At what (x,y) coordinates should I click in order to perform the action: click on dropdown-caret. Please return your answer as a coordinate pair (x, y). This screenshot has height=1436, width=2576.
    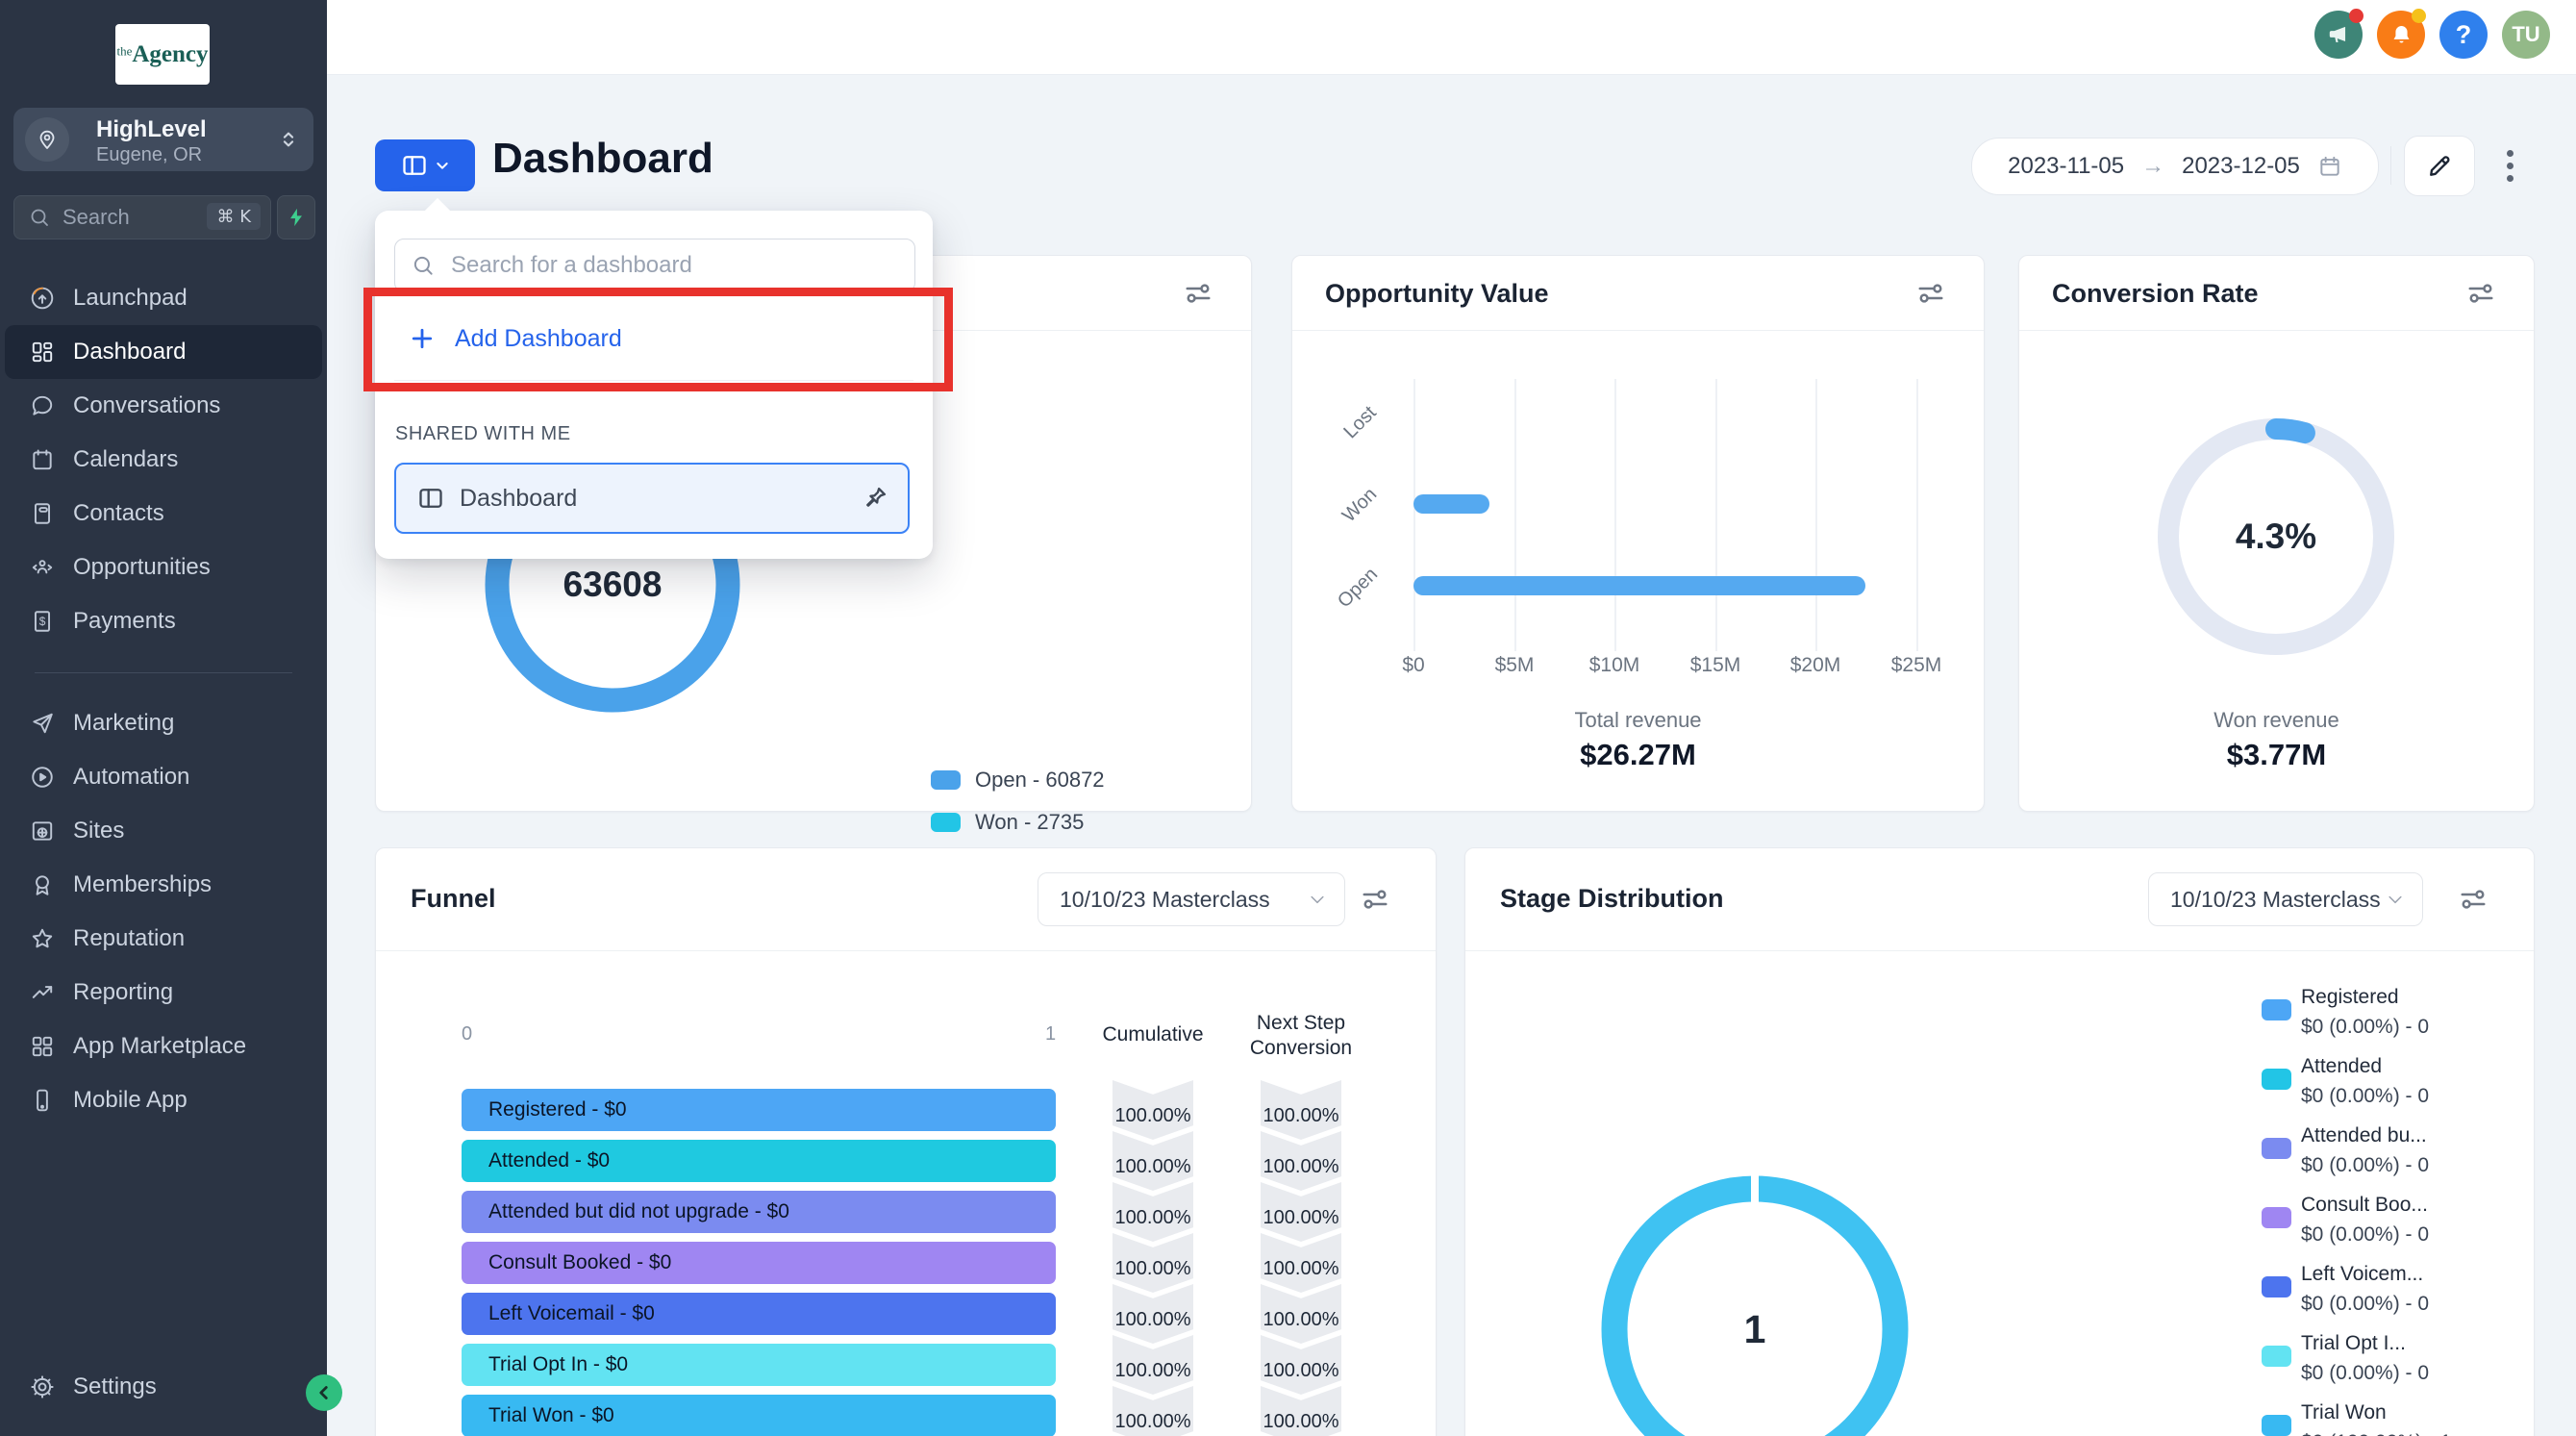
    Looking at the image, I should click on (437, 211).